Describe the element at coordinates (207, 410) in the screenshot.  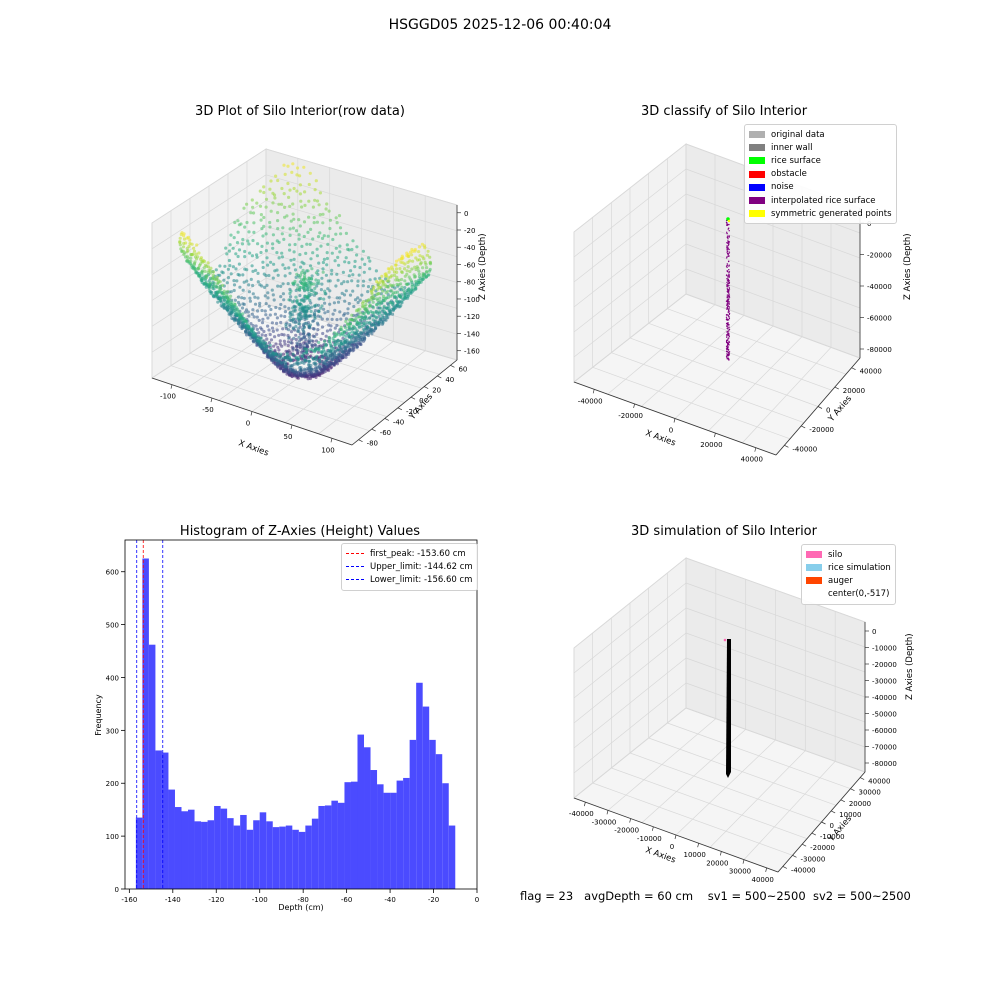
I see `p1-x-tick-label: -50` at that location.